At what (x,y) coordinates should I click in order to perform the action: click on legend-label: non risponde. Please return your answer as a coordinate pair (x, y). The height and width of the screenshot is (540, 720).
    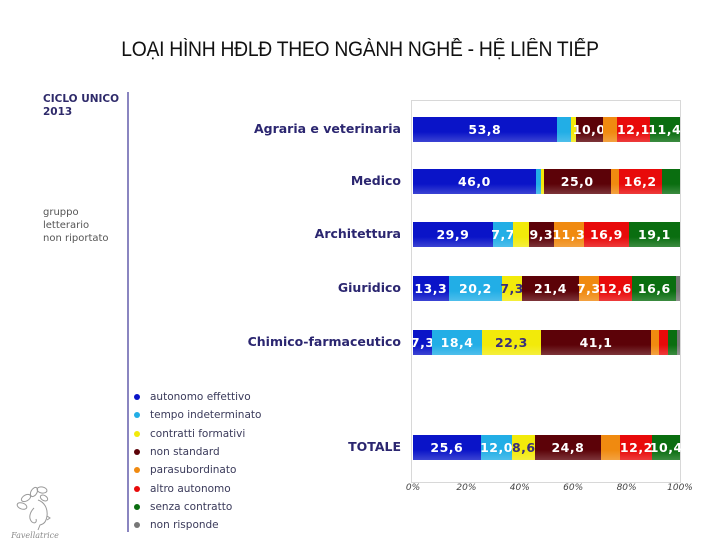
    Looking at the image, I should click on (184, 525).